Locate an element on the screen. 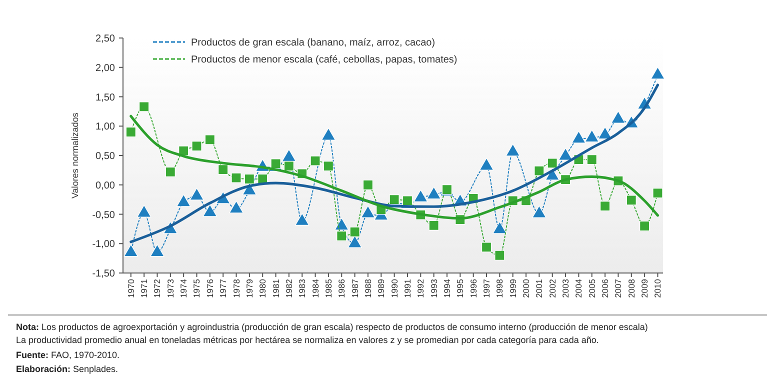 The height and width of the screenshot is (383, 767). x-tick-label: 2002 is located at coordinates (552, 288).